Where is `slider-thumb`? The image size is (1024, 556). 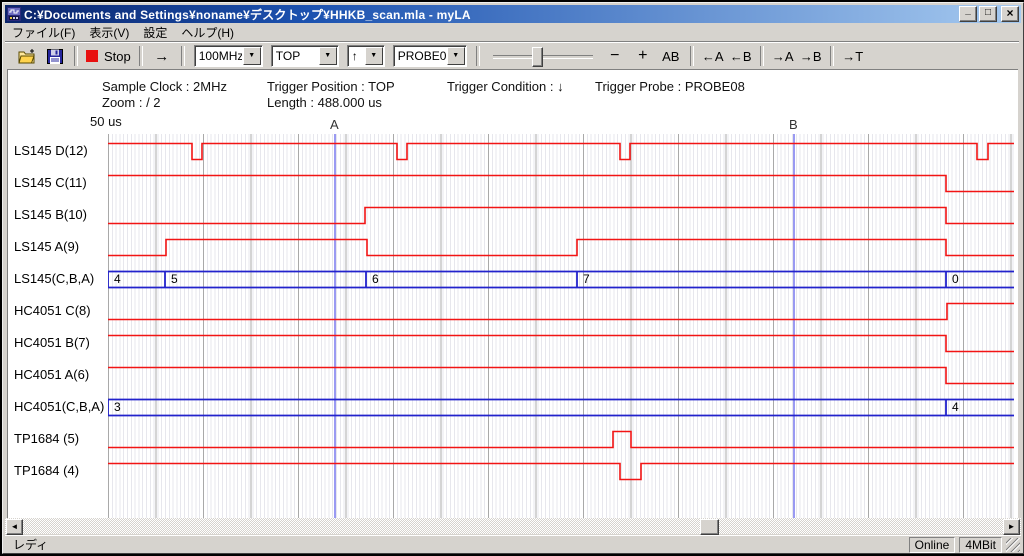
slider-thumb is located at coordinates (537, 57).